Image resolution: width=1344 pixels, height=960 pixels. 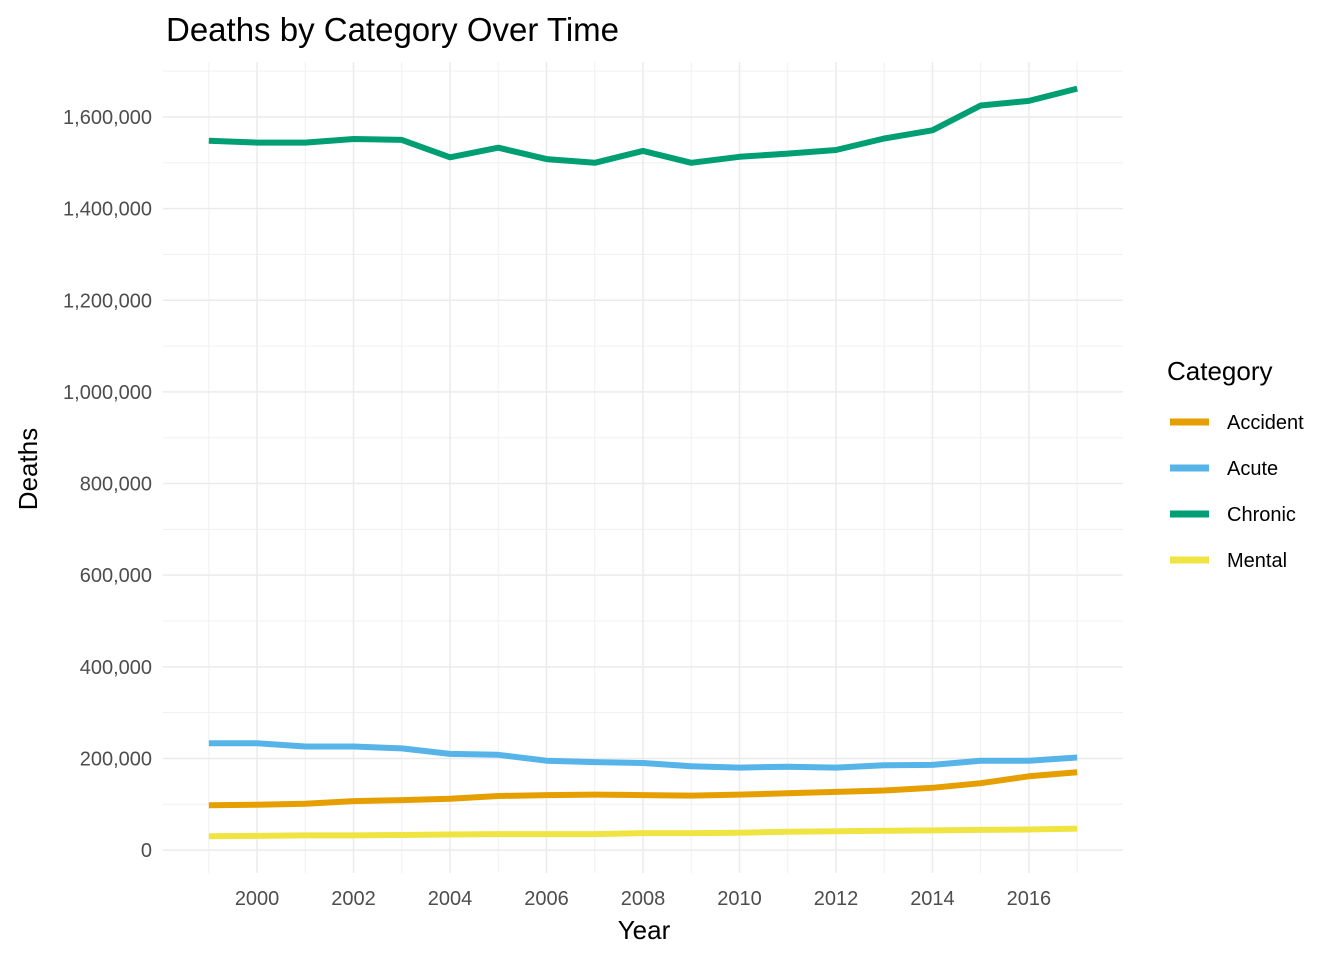 I want to click on series-line-acute, so click(x=643, y=755).